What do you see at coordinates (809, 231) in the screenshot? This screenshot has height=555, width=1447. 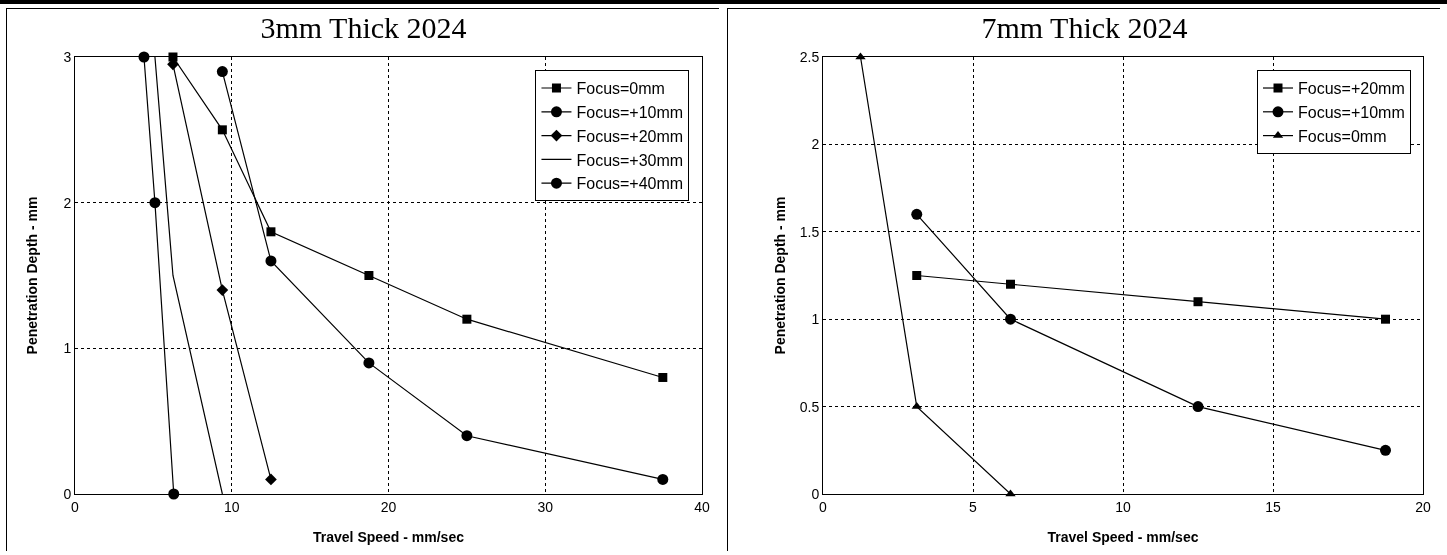 I see `y-tick-label: 1.5` at bounding box center [809, 231].